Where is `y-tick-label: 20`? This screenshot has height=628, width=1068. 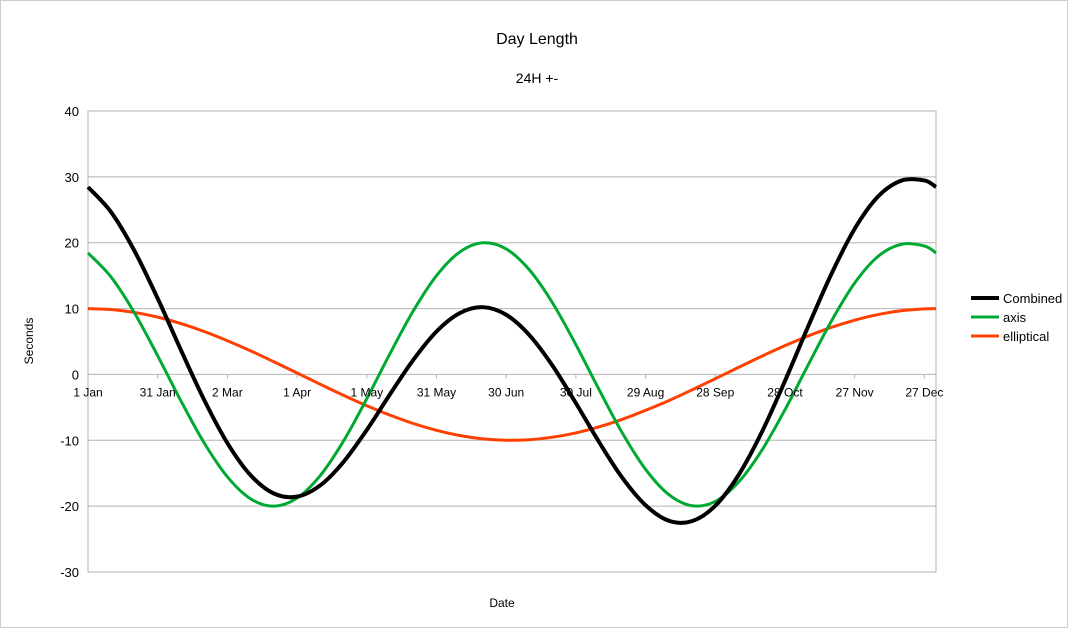 y-tick-label: 20 is located at coordinates (72, 243).